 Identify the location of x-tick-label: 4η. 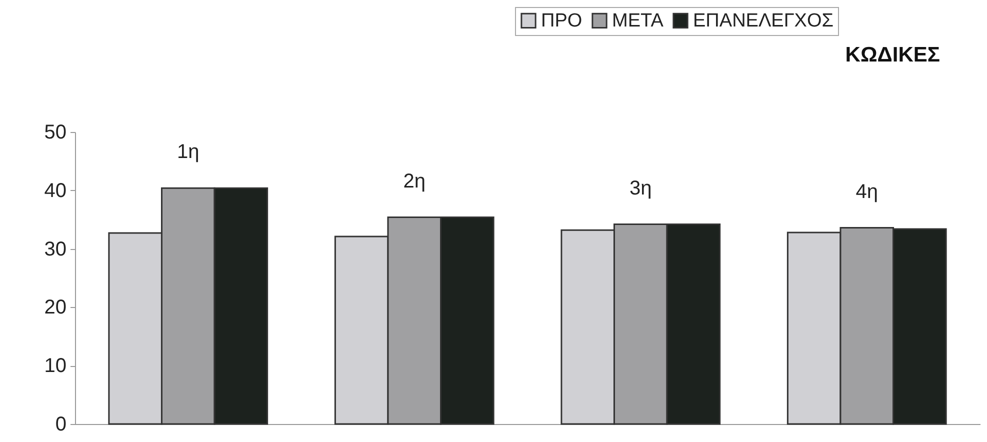
(867, 191).